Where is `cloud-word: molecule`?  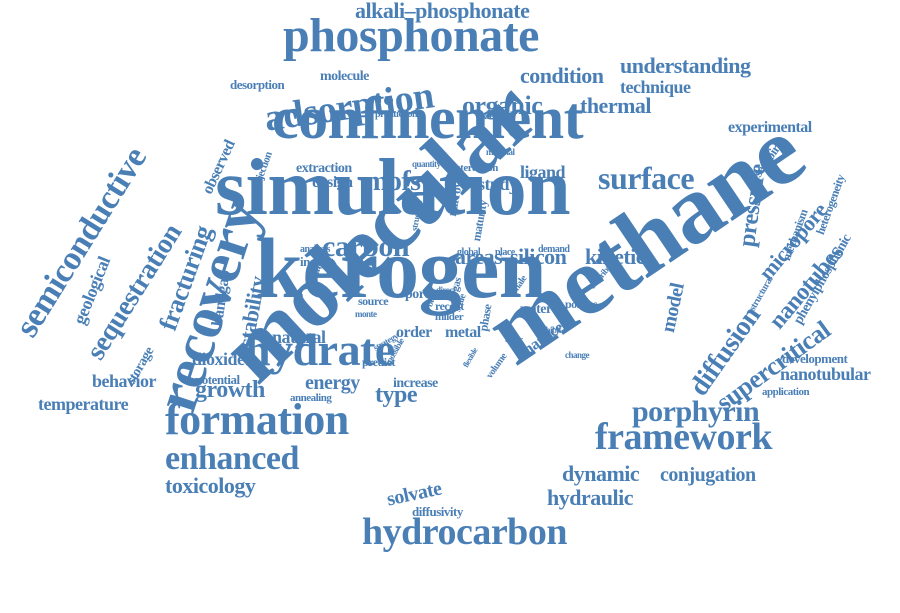
cloud-word: molecule is located at coordinates (344, 76).